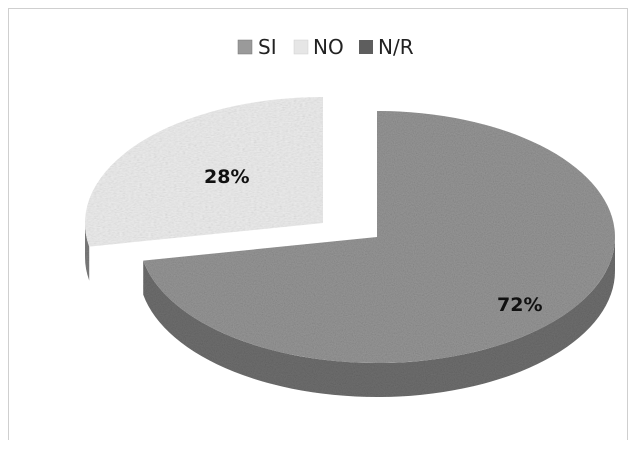 This screenshot has width=637, height=450. What do you see at coordinates (226, 177) in the screenshot?
I see `data-label-no: 28%` at bounding box center [226, 177].